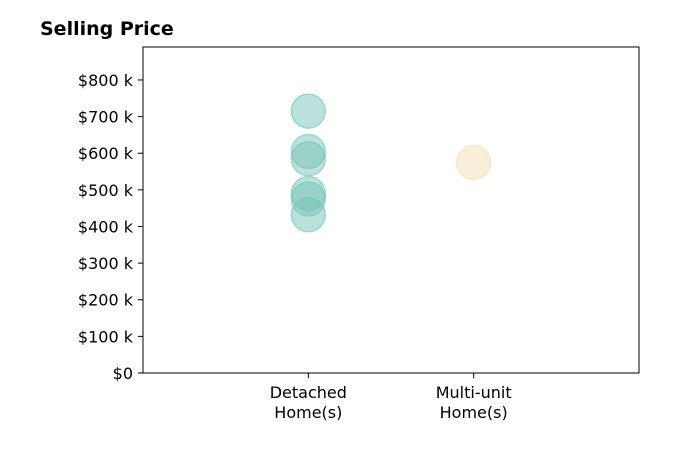 The width and height of the screenshot is (679, 462). I want to click on y-tick-label: $300 k, so click(106, 263).